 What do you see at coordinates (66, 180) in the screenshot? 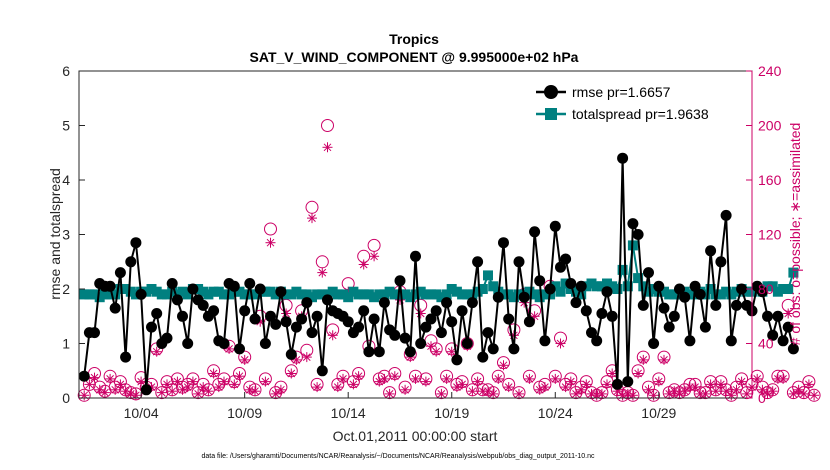
I see `y-left-tick-label: 4` at bounding box center [66, 180].